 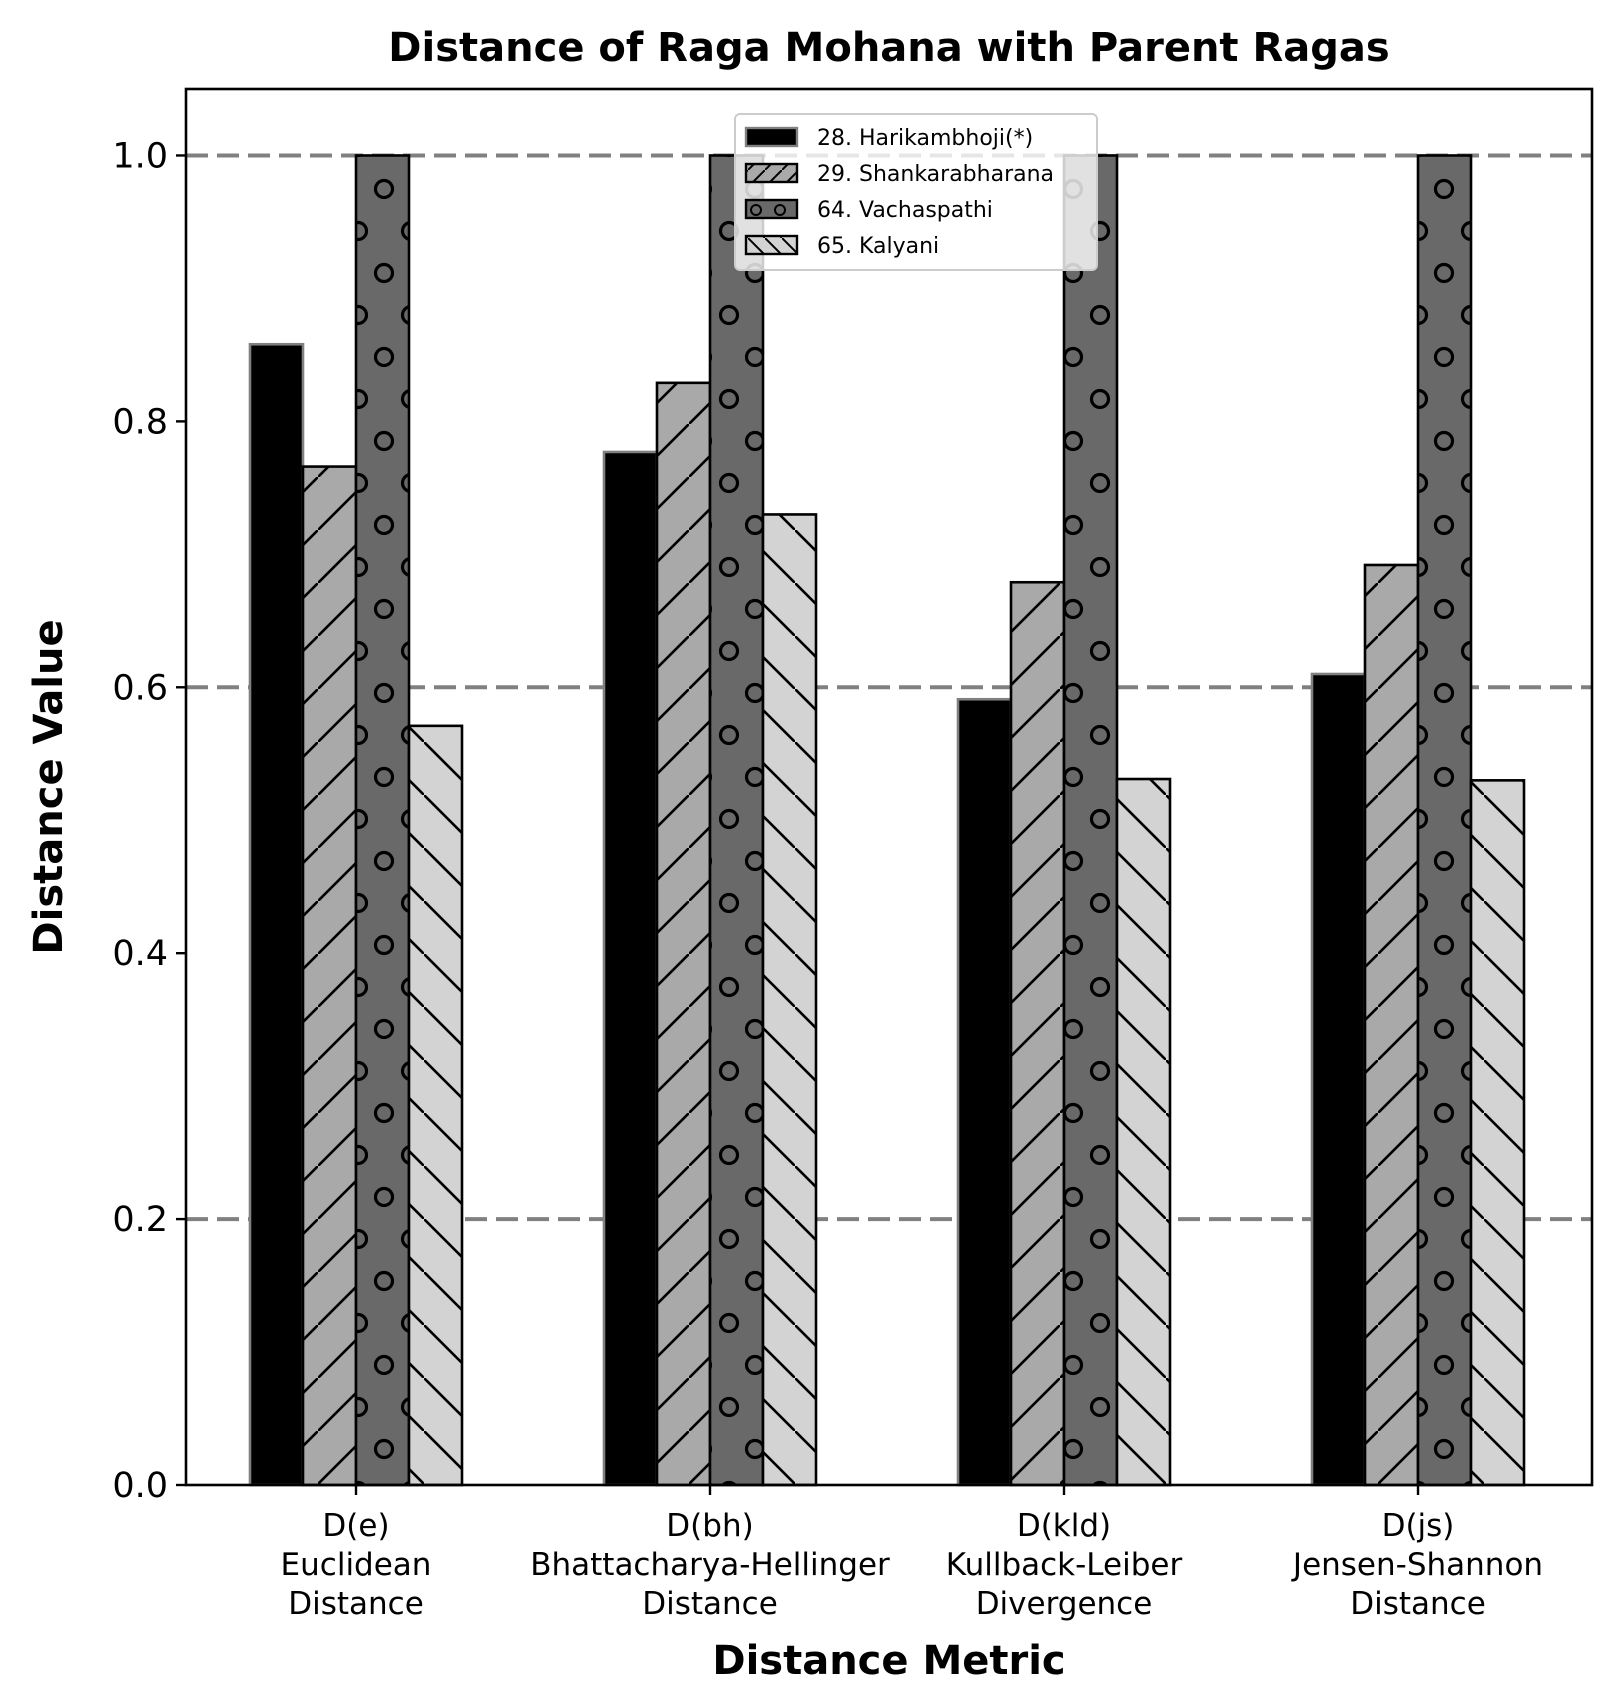 I want to click on legend-entry-2: 64. Vachaspathi, so click(x=868, y=210).